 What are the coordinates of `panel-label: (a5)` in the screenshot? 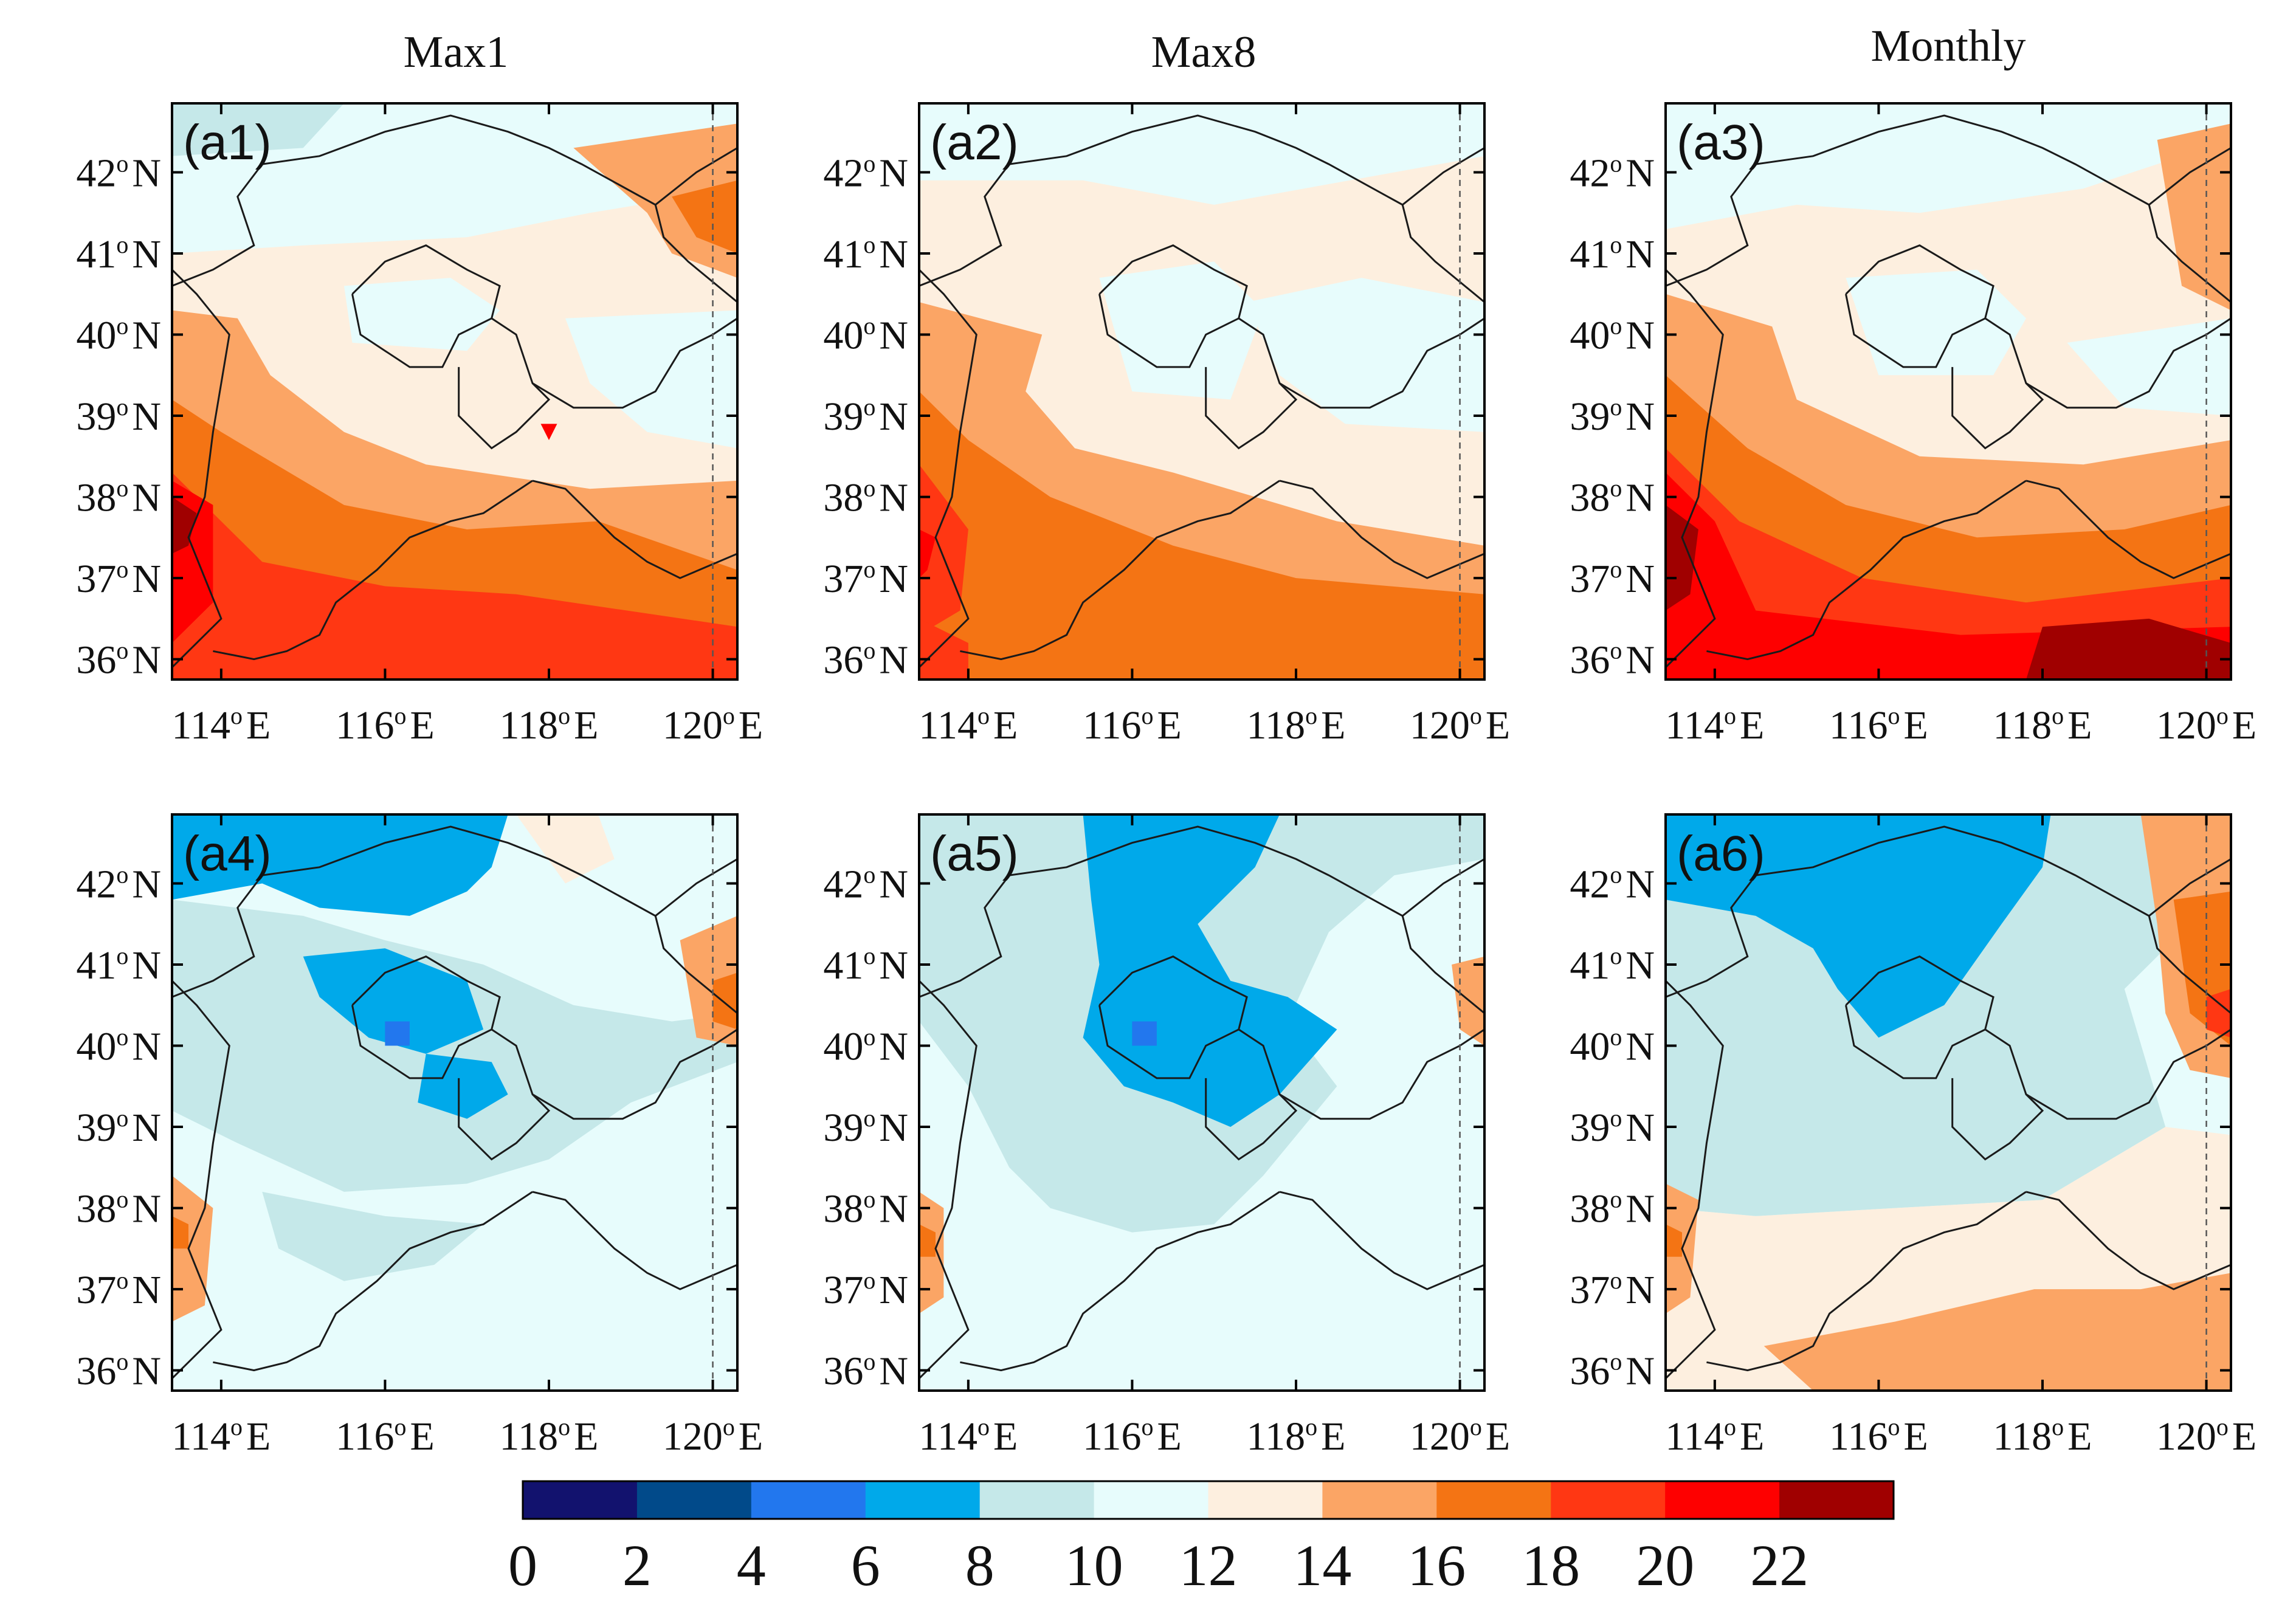 It's located at (974, 854).